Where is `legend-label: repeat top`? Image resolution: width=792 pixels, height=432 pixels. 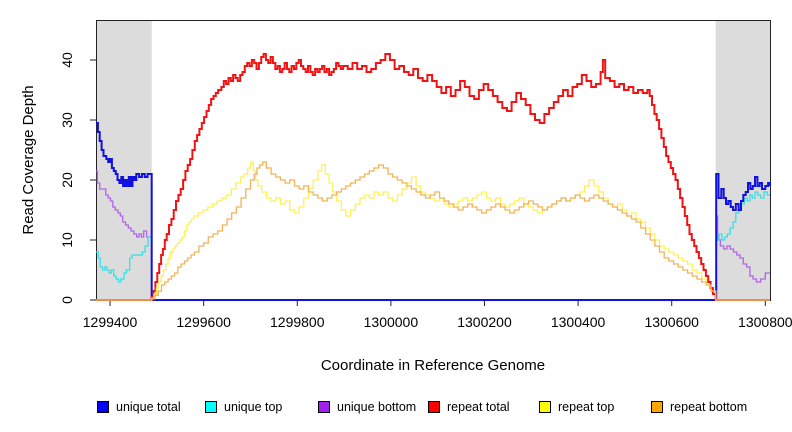
legend-label: repeat top is located at coordinates (586, 407).